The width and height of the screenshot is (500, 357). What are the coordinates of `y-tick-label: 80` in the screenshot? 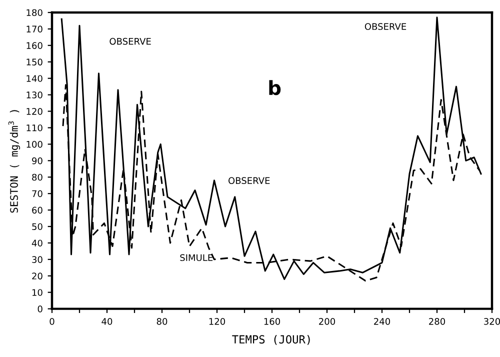 It's located at (37, 177).